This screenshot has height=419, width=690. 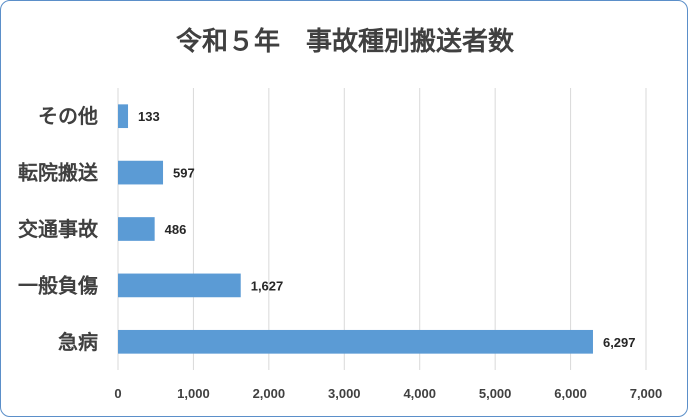 What do you see at coordinates (570, 393) in the screenshot?
I see `x-tick-label: 6,000` at bounding box center [570, 393].